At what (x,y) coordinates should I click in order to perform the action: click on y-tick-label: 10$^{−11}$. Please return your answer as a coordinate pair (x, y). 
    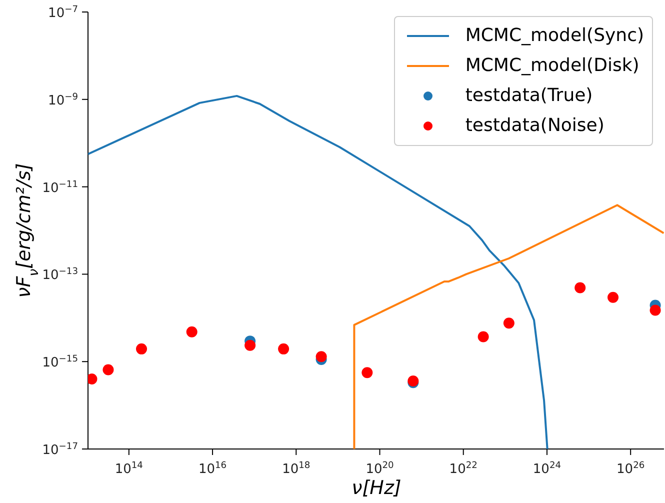
    Looking at the image, I should click on (60, 188).